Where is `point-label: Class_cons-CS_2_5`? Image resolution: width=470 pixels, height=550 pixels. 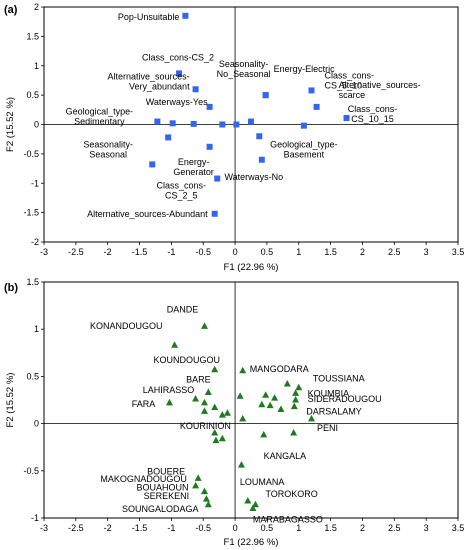
point-label: Class_cons-CS_2_5 is located at coordinates (181, 191).